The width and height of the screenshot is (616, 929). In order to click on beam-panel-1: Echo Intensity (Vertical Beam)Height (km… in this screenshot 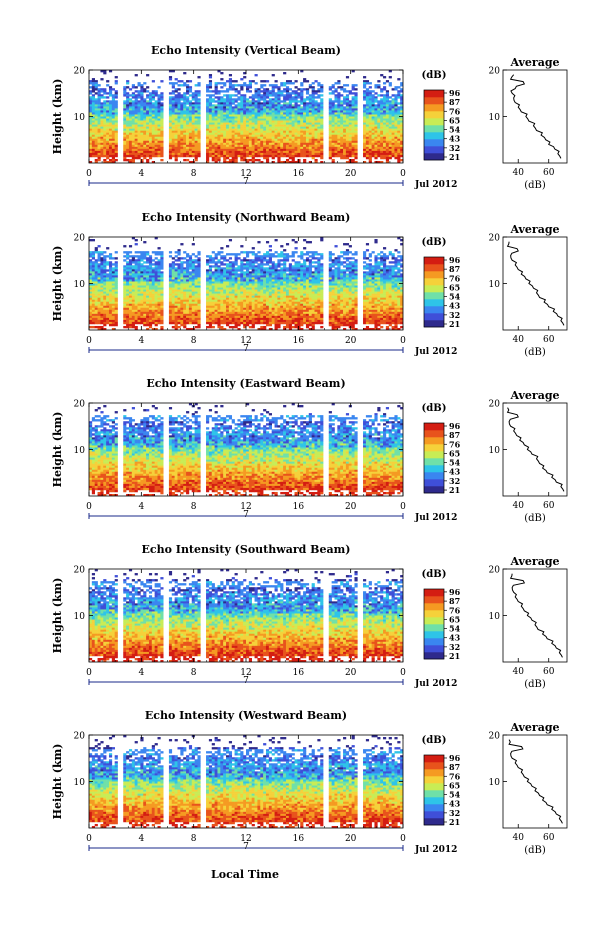, I will do `click(309, 117)`.